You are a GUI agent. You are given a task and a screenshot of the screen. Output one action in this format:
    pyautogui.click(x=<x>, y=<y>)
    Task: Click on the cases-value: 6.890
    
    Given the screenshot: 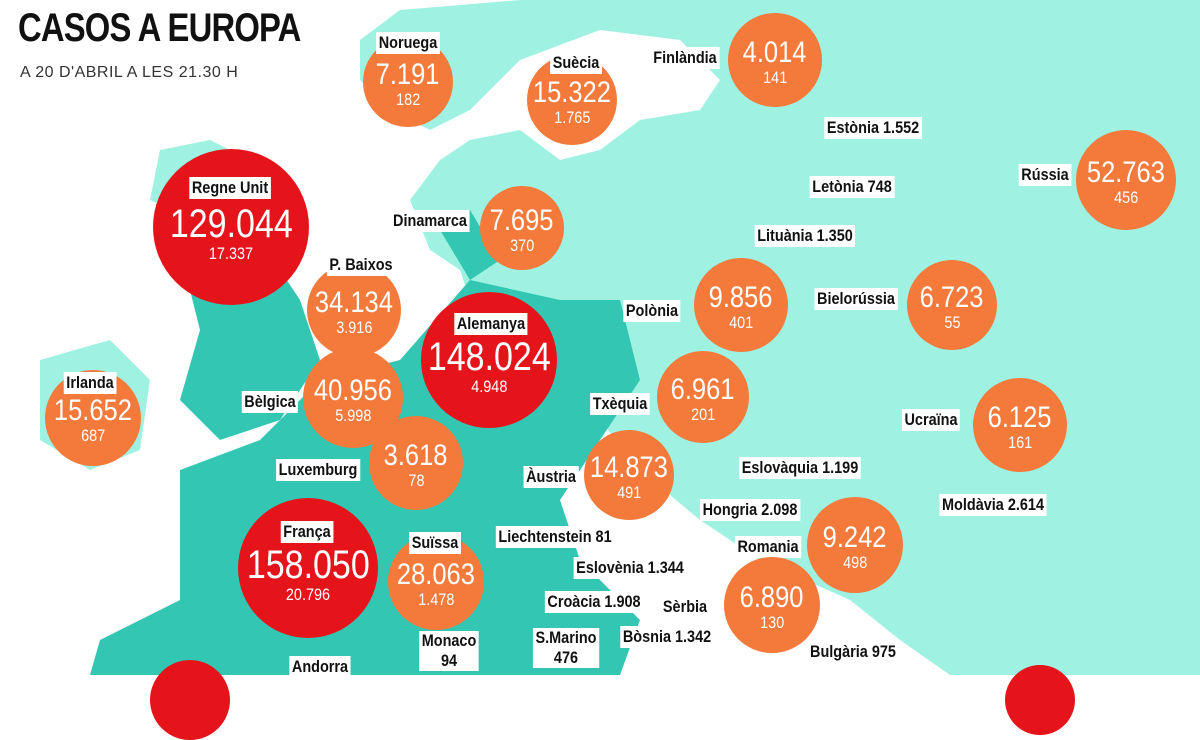 What is the action you would take?
    pyautogui.click(x=772, y=597)
    